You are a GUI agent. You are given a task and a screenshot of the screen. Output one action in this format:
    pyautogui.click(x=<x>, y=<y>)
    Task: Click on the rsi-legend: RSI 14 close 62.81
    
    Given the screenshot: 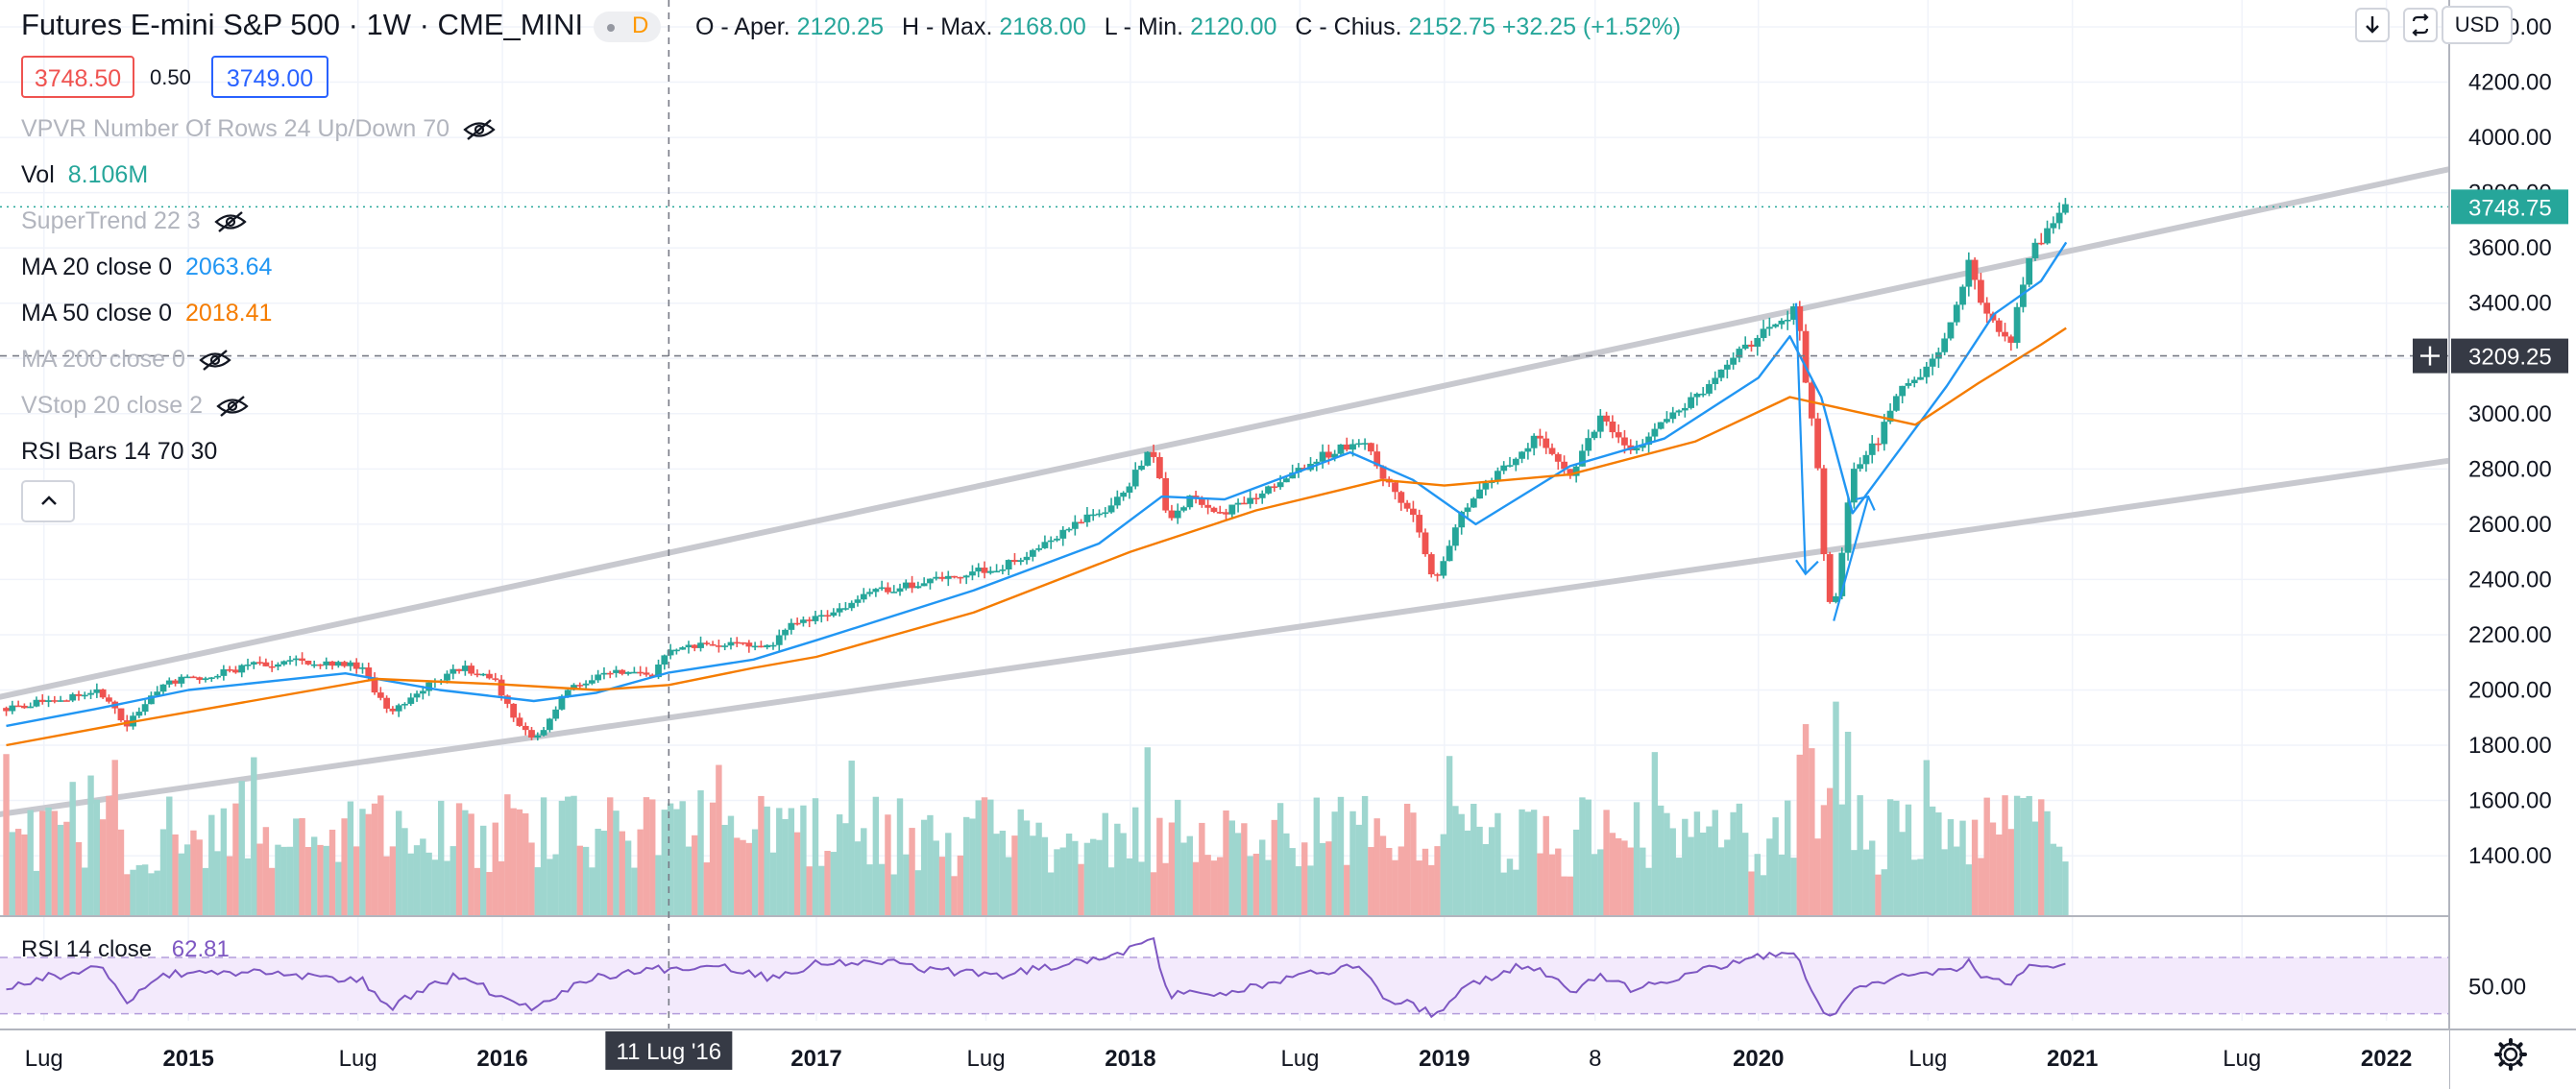 What is the action you would take?
    pyautogui.click(x=126, y=950)
    